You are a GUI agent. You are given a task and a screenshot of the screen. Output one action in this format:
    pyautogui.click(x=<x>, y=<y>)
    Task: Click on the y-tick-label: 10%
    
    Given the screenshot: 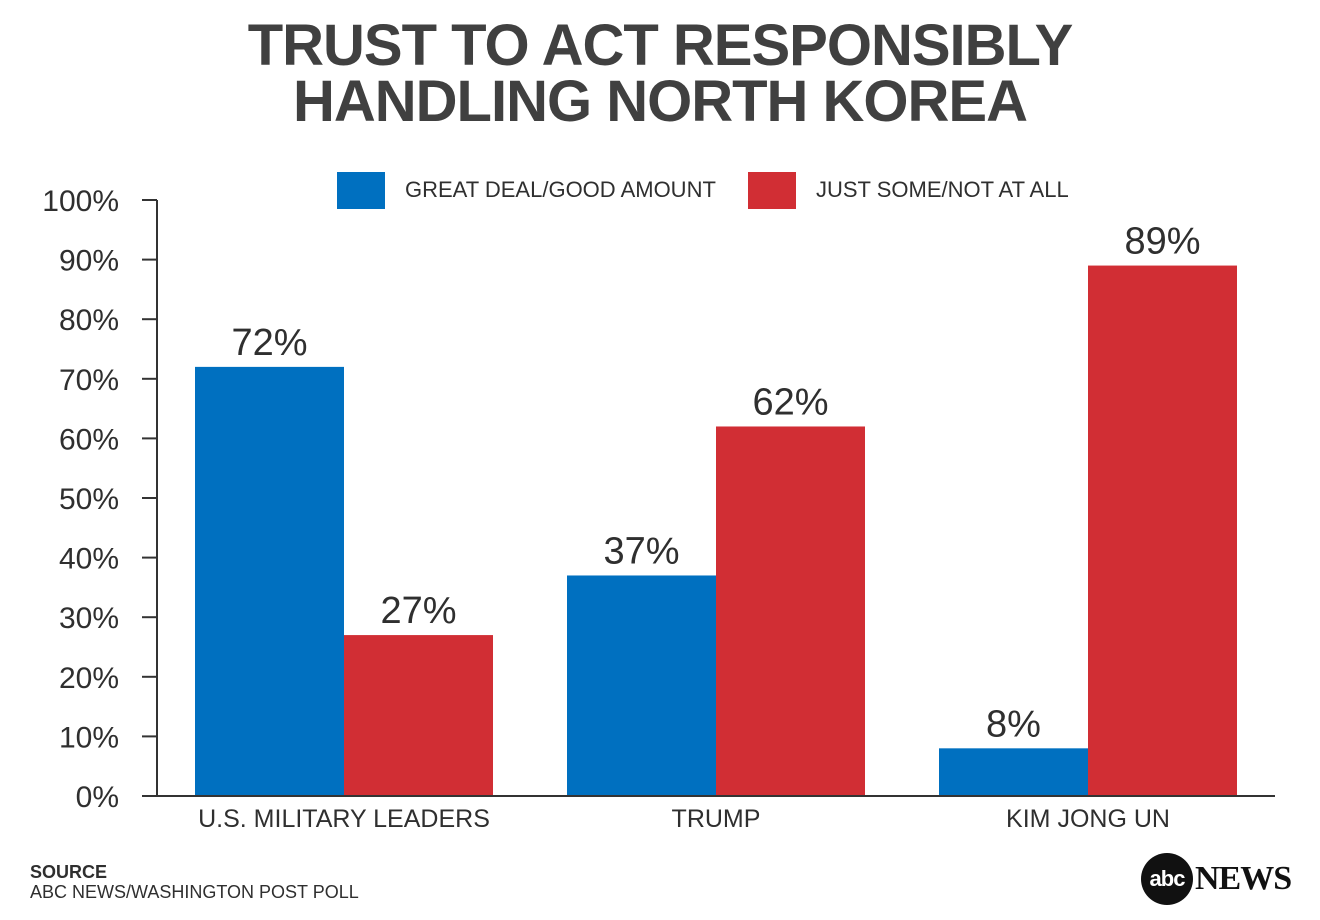 What is the action you would take?
    pyautogui.click(x=89, y=737)
    